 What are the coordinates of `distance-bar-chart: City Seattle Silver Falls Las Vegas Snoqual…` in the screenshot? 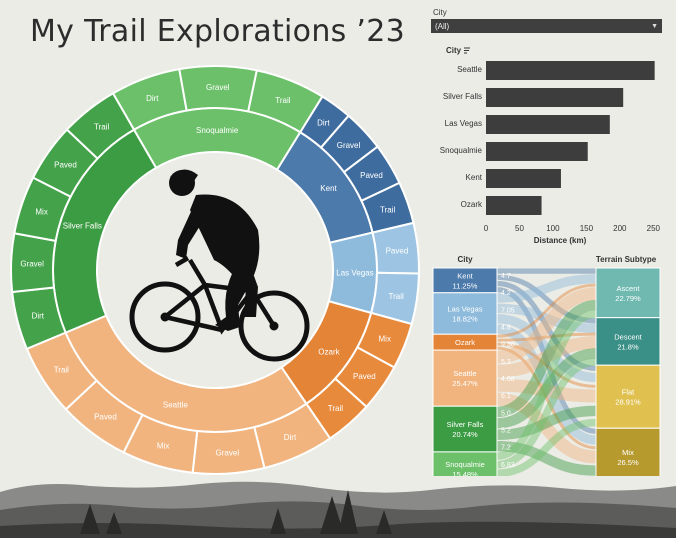 It's located at (550, 145).